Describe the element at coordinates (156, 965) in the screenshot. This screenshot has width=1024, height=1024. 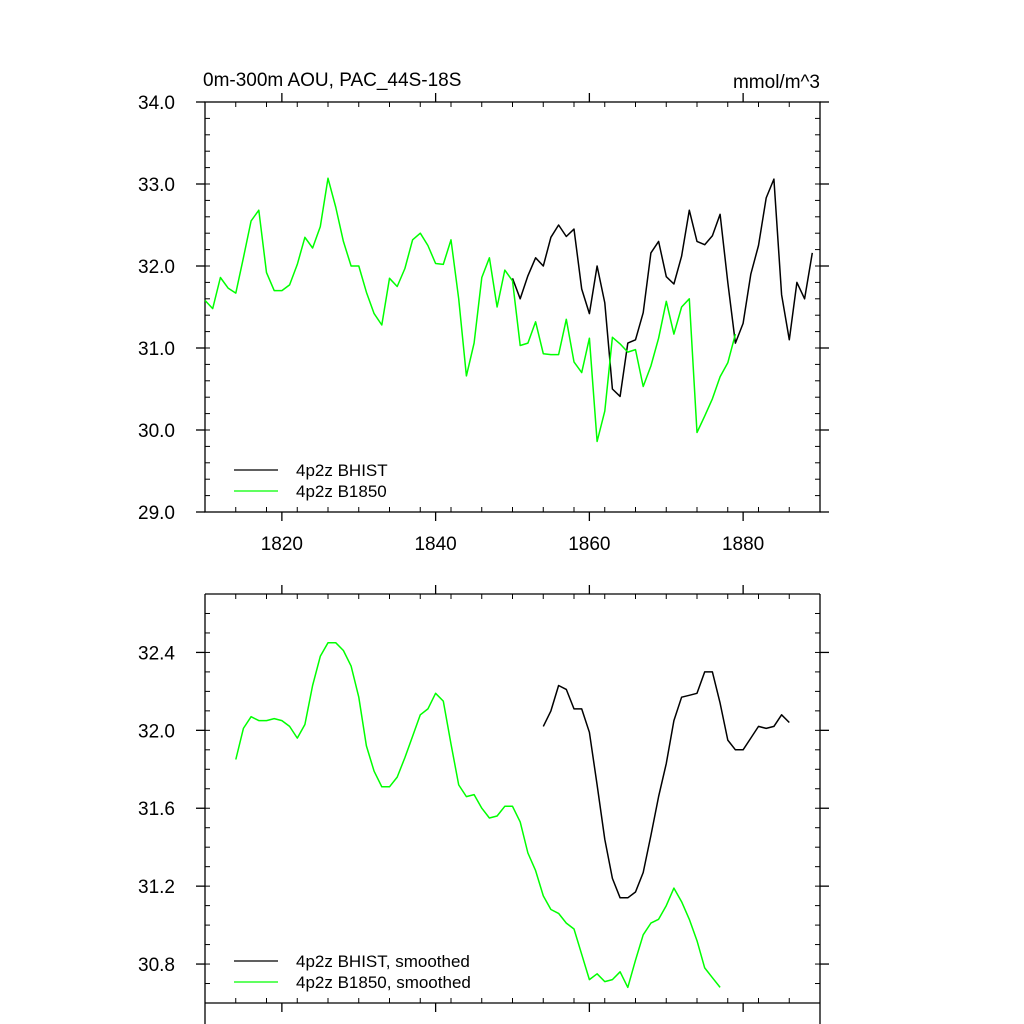
I see `y-tick-label: 30.8` at that location.